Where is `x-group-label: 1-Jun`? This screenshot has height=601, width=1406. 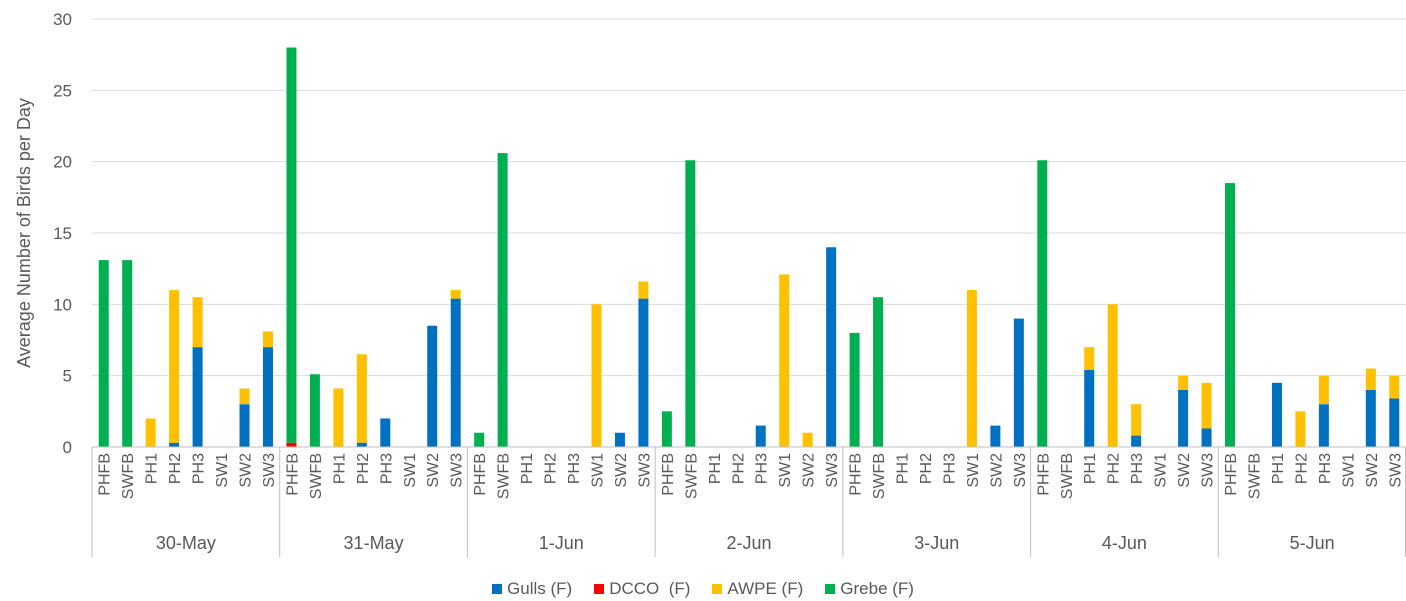 x-group-label: 1-Jun is located at coordinates (561, 543).